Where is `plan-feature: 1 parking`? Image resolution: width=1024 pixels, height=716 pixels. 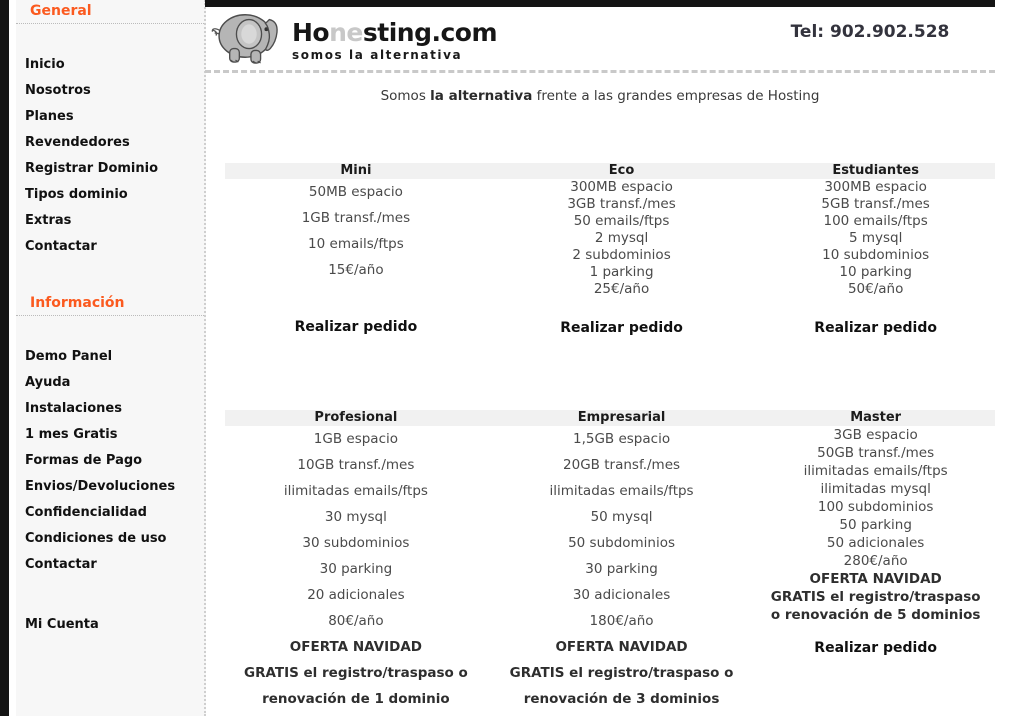
plan-feature: 1 parking is located at coordinates (621, 272).